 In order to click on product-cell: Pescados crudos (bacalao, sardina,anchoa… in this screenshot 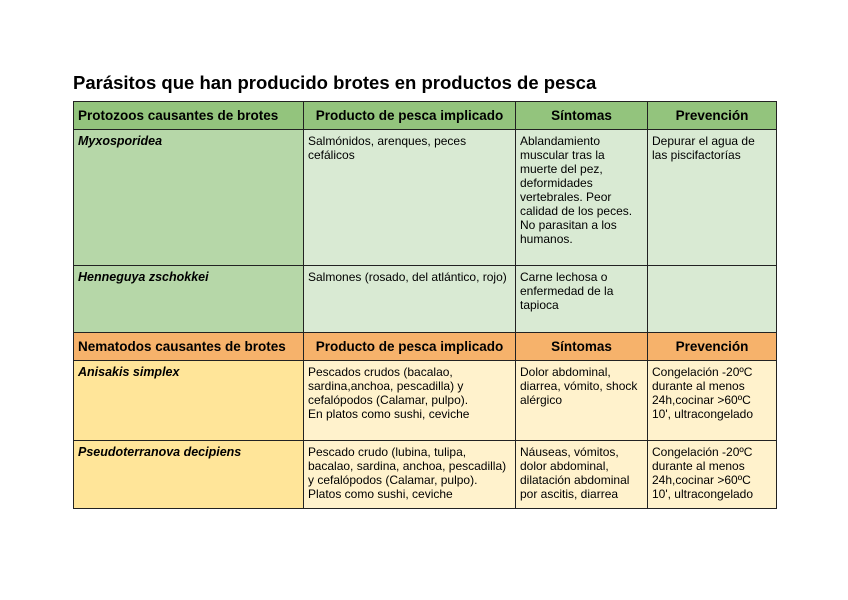, I will do `click(409, 400)`.